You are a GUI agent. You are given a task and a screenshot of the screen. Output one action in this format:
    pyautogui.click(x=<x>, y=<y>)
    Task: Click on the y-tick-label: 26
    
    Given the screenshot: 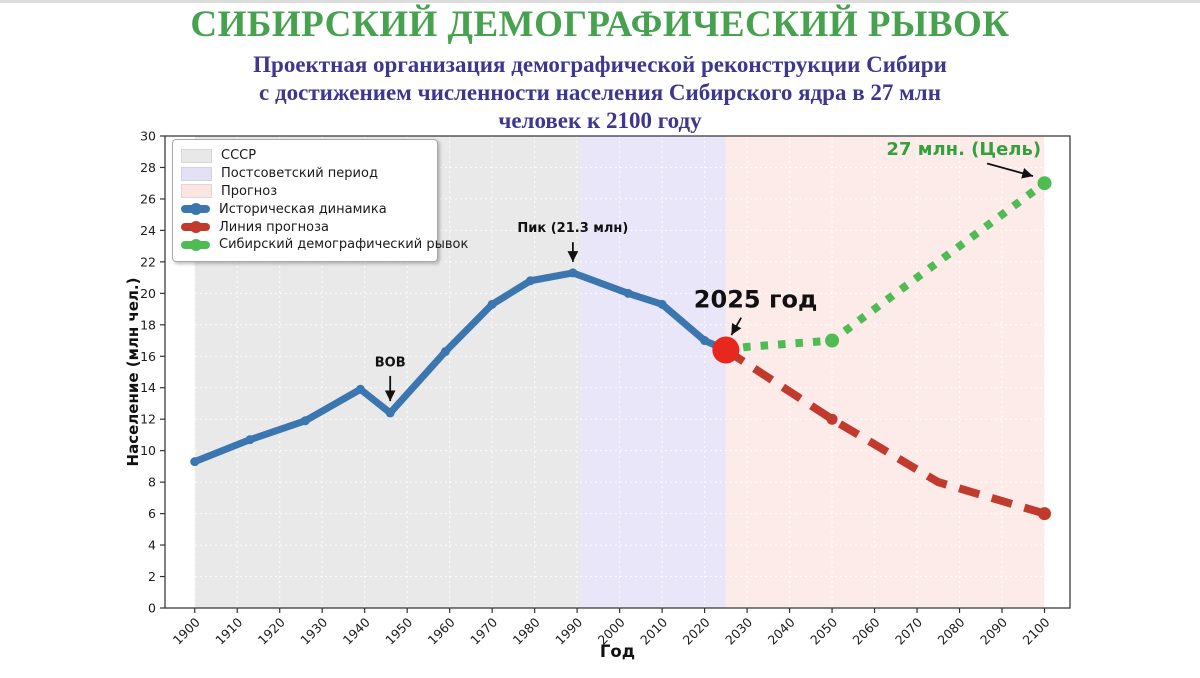 What is the action you would take?
    pyautogui.click(x=148, y=198)
    